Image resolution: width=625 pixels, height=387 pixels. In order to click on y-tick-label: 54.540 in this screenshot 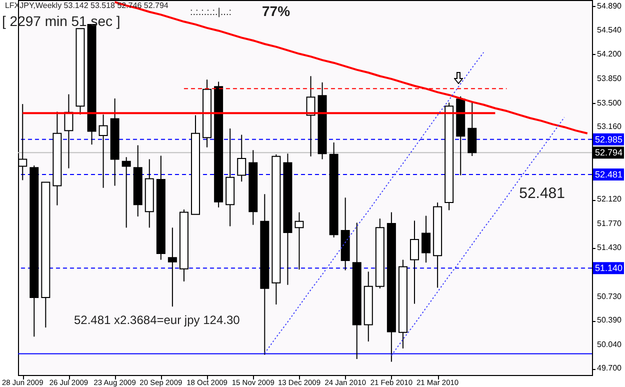, I will do `click(609, 30)`.